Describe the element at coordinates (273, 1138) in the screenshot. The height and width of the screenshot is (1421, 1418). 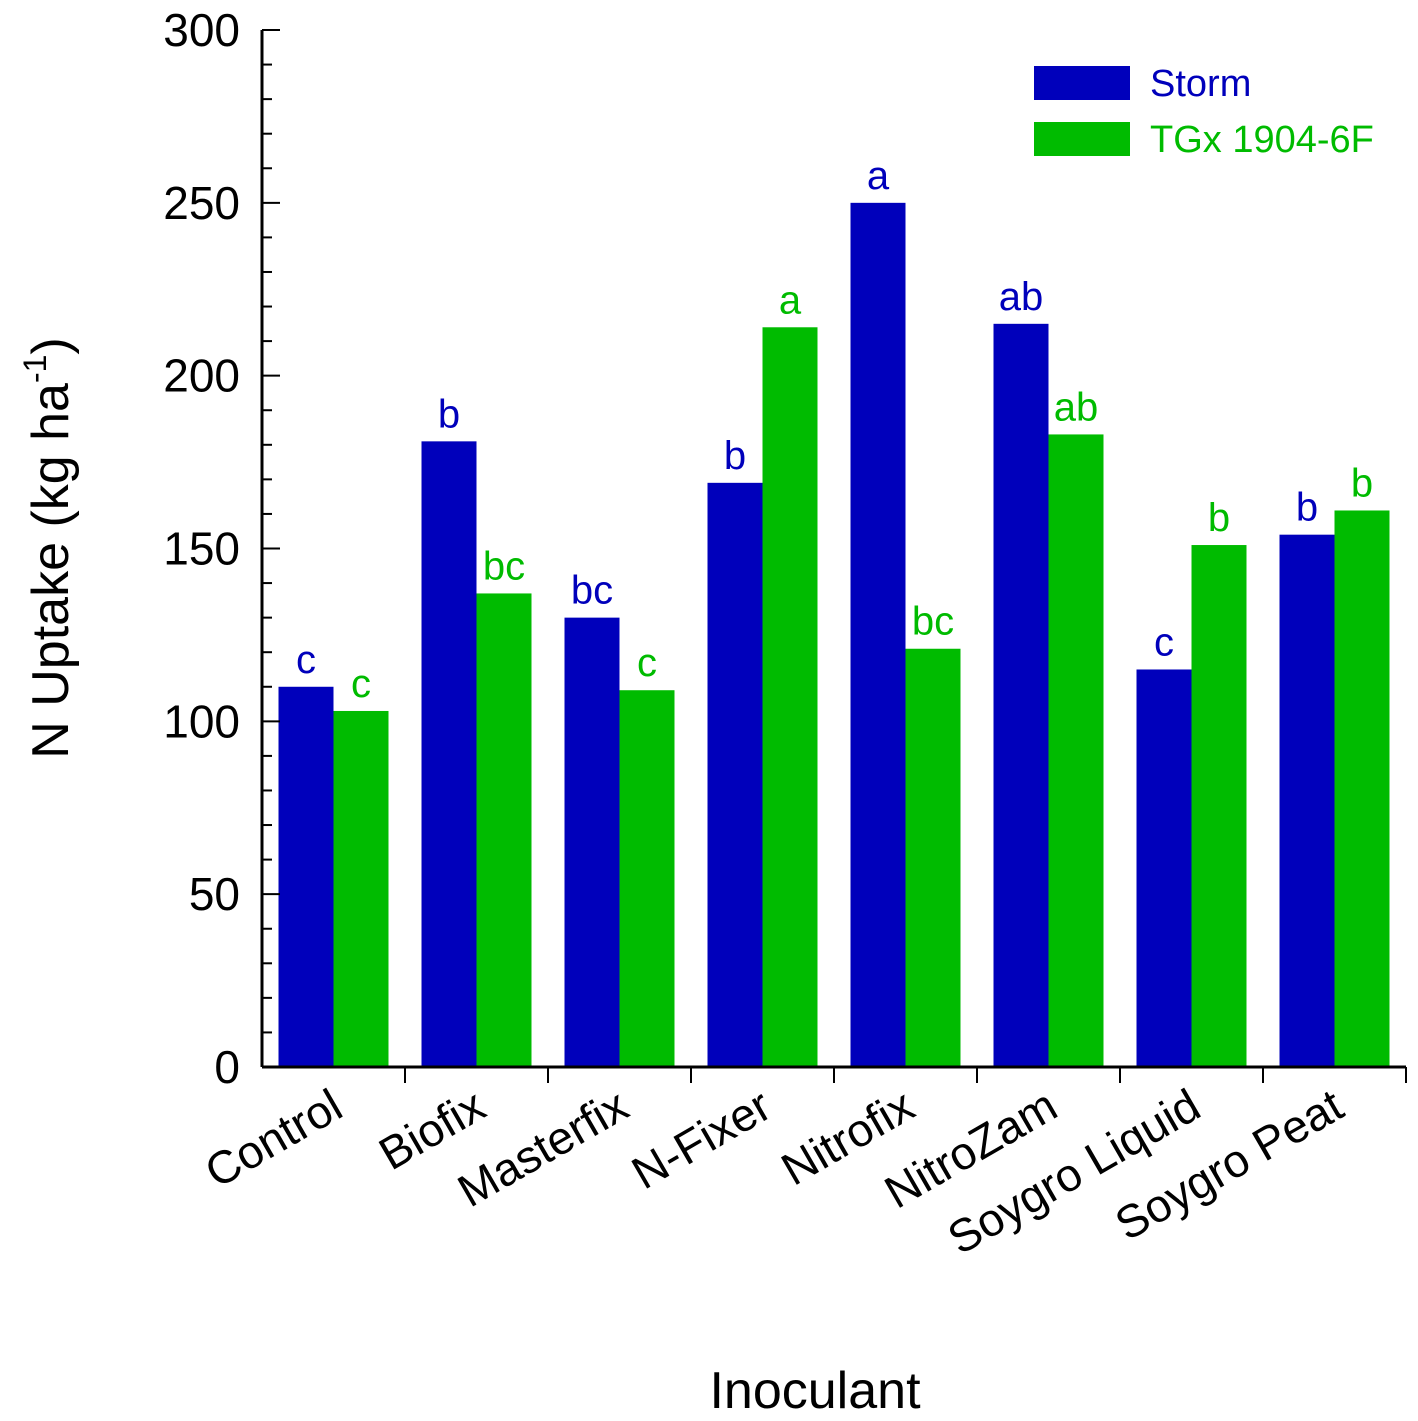
I see `x-tick-label: Control` at that location.